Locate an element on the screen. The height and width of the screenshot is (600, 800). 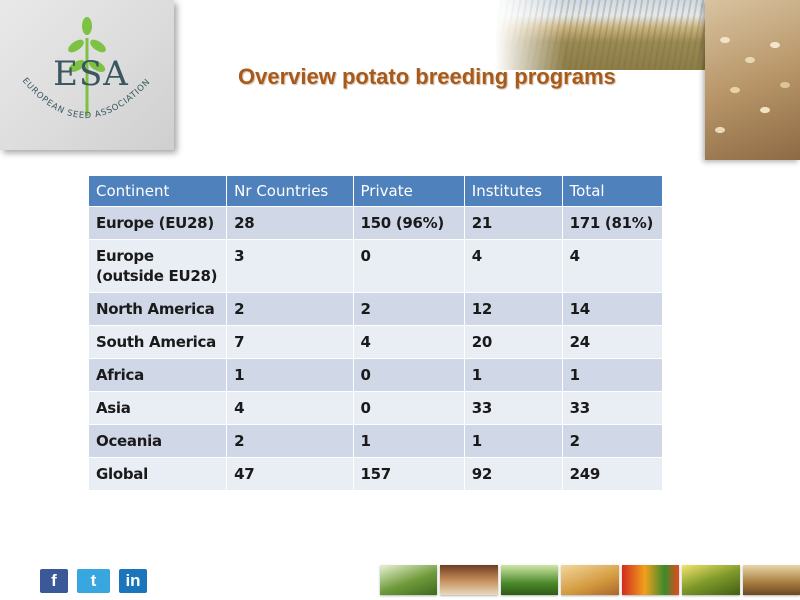
seeds-photo is located at coordinates (752, 80).